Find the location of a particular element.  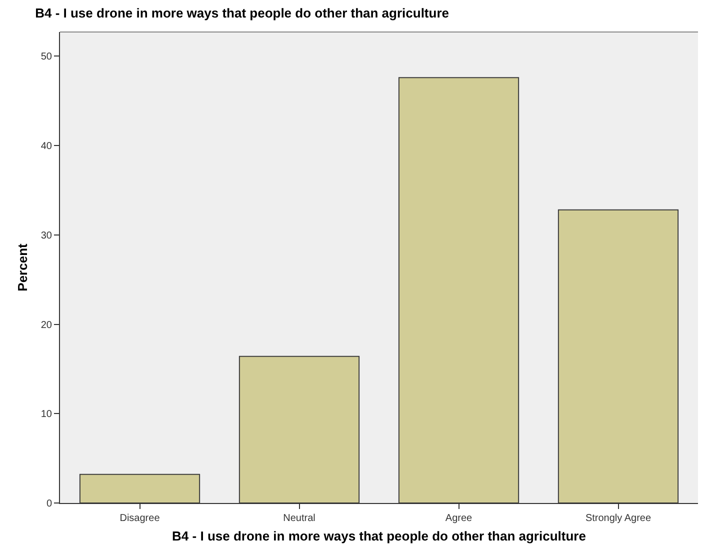

y-tick-label: 10 is located at coordinates (46, 414).